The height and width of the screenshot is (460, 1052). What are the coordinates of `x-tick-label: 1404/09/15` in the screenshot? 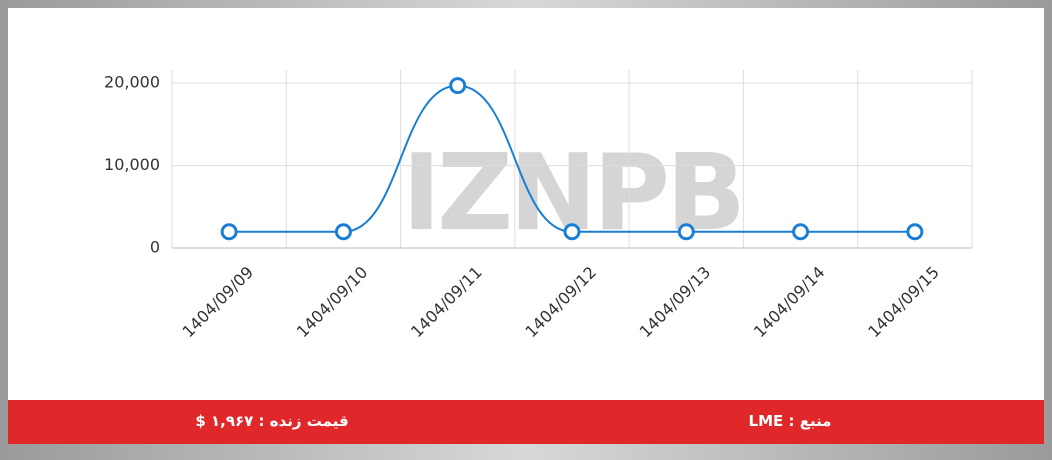 It's located at (903, 302).